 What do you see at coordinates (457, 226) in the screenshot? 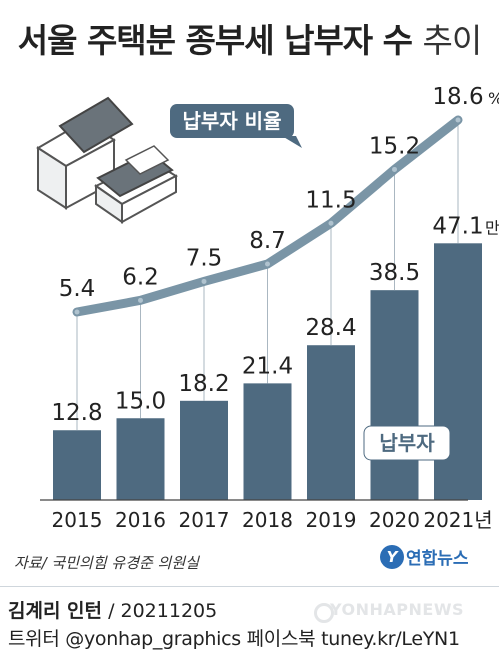
I see `bar-value-label: 47.1` at bounding box center [457, 226].